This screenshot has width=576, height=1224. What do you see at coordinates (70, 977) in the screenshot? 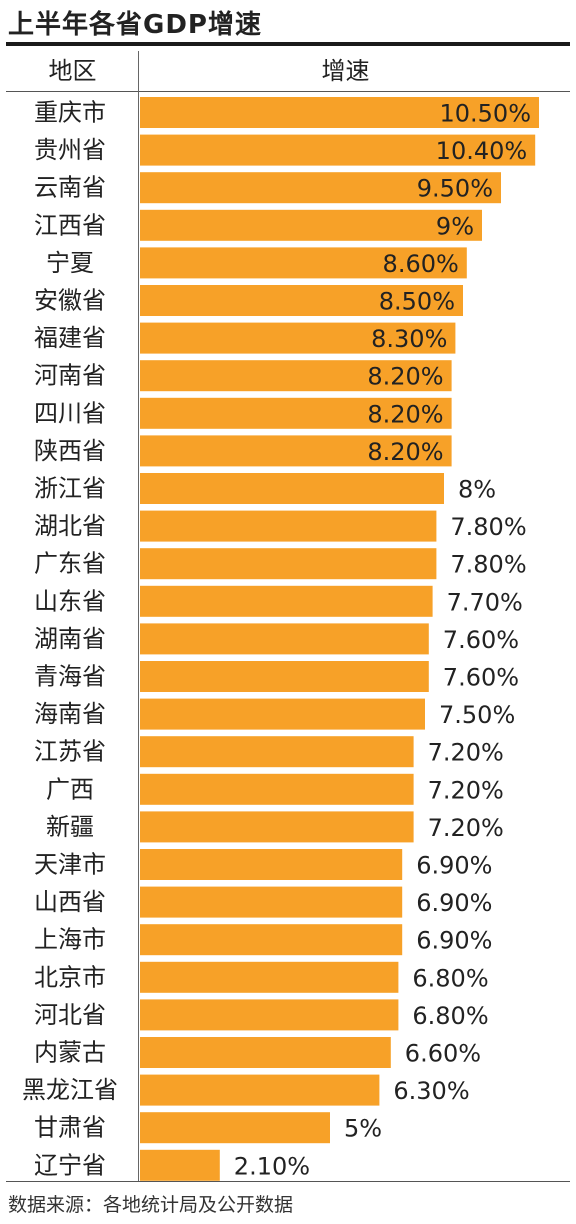
I see `category-label: 北京市` at bounding box center [70, 977].